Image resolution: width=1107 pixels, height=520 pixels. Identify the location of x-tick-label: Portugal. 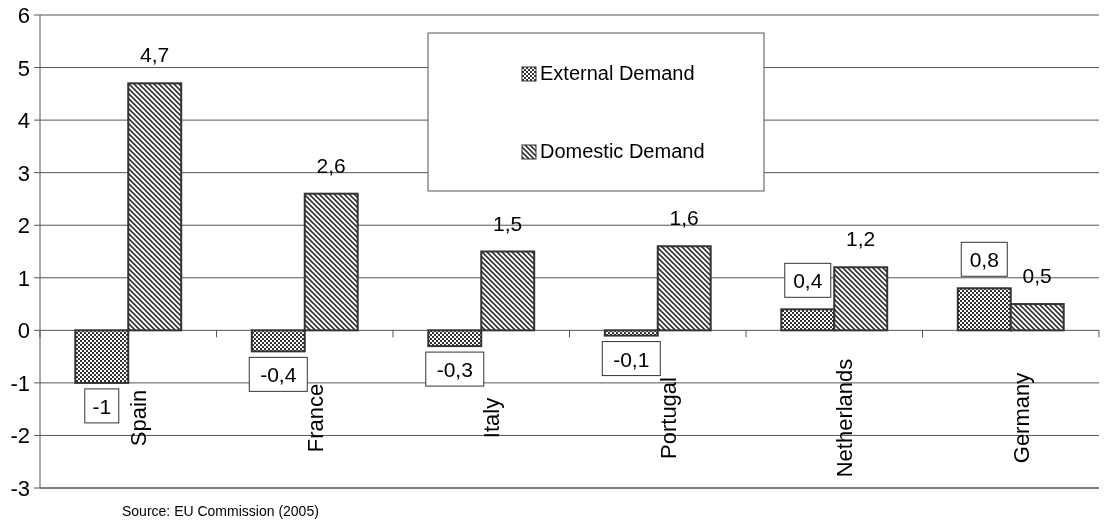
(668, 418).